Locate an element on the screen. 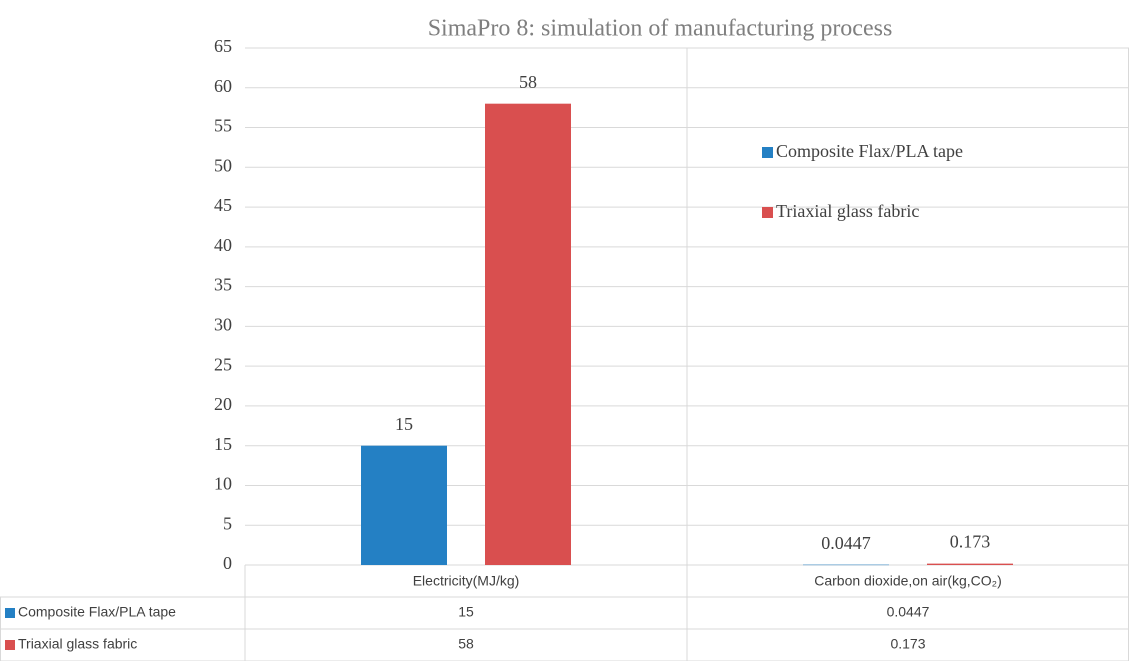 The image size is (1129, 661). data-label: 0.173 is located at coordinates (970, 542).